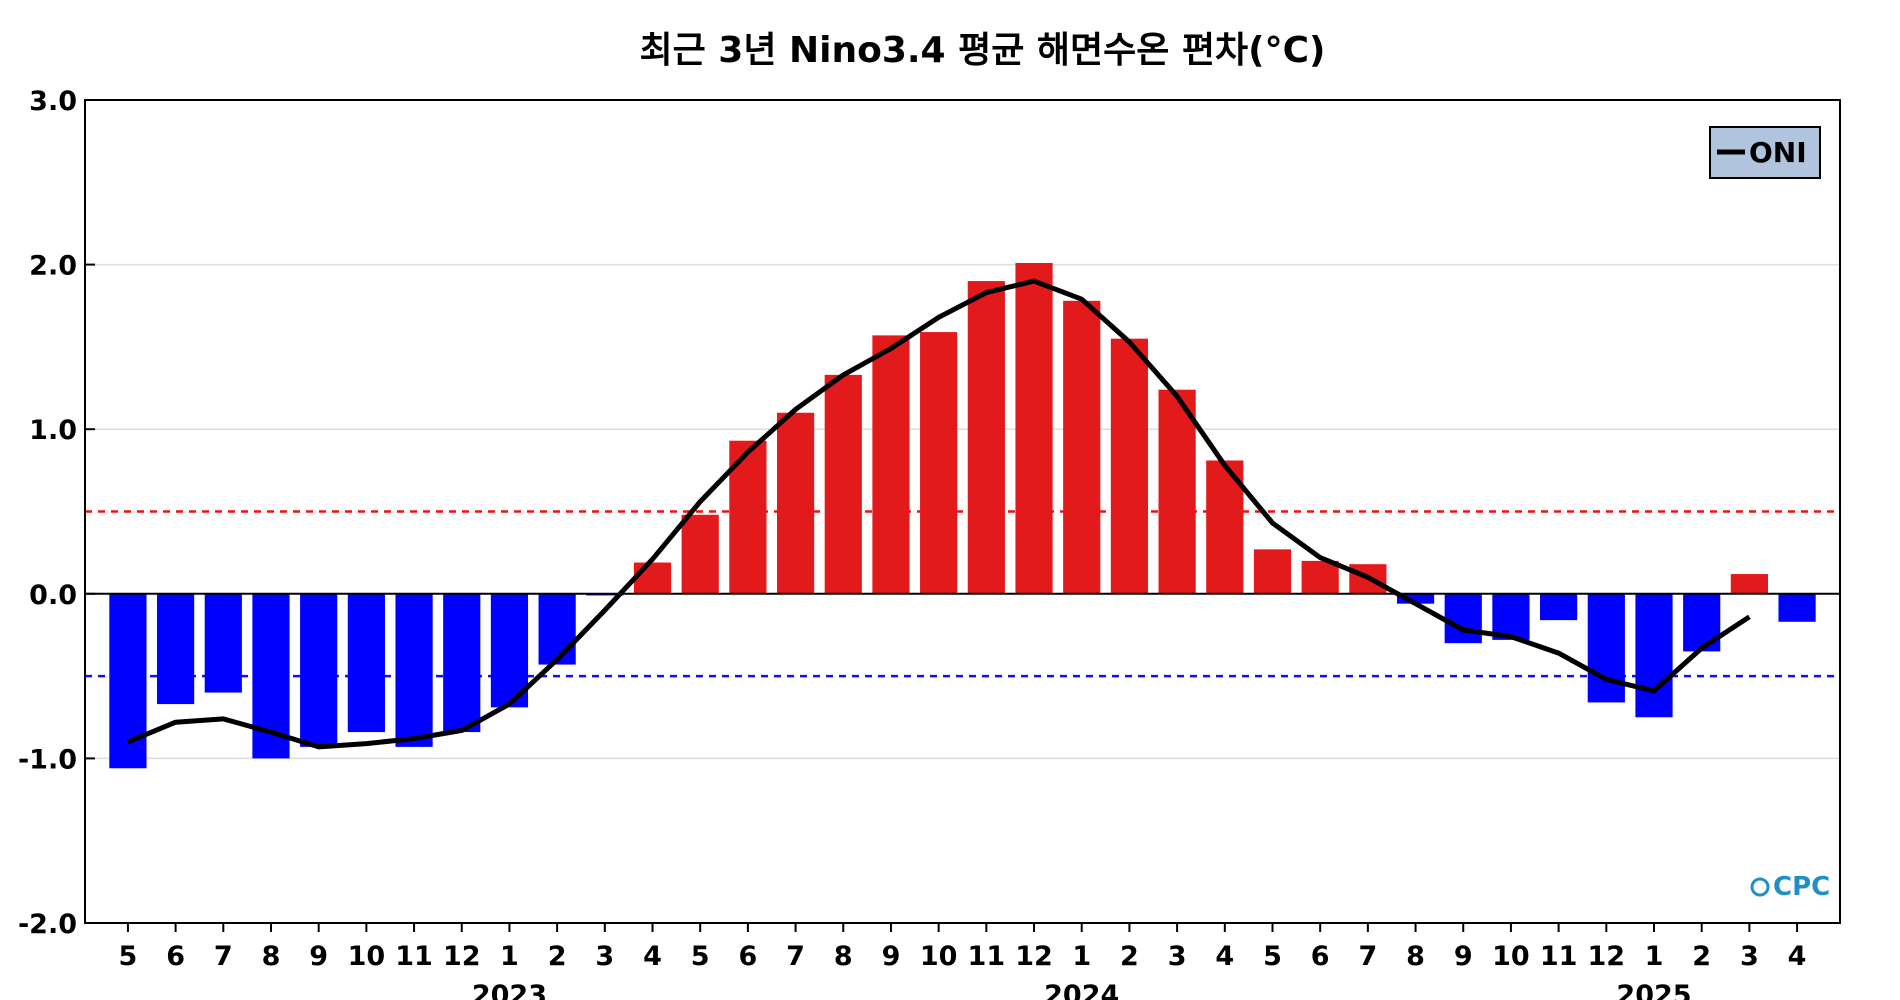 Image resolution: width=1900 pixels, height=1000 pixels. Describe the element at coordinates (1778, 152) in the screenshot. I see `legend-label-oni: ONI` at that location.